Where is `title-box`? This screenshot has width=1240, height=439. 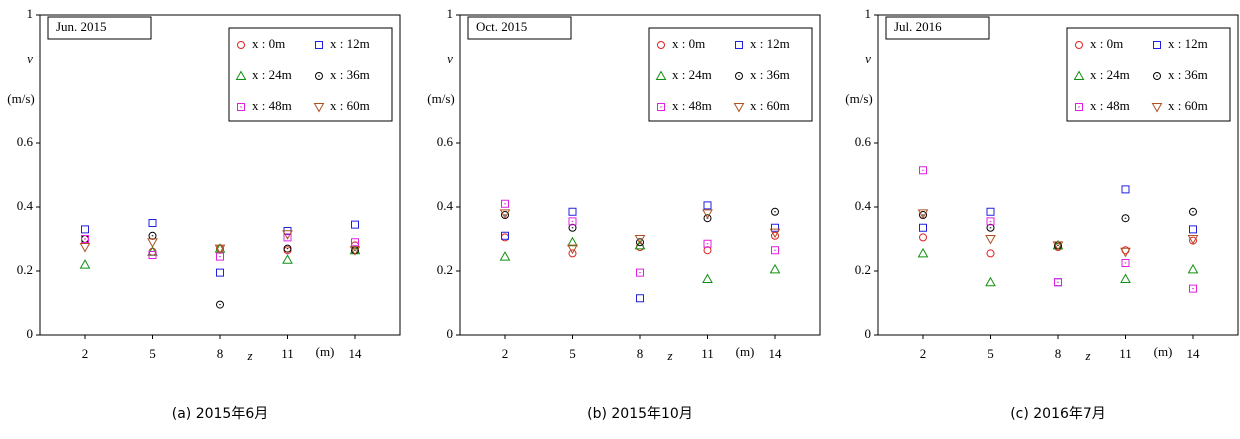
title-box is located at coordinates (937, 28).